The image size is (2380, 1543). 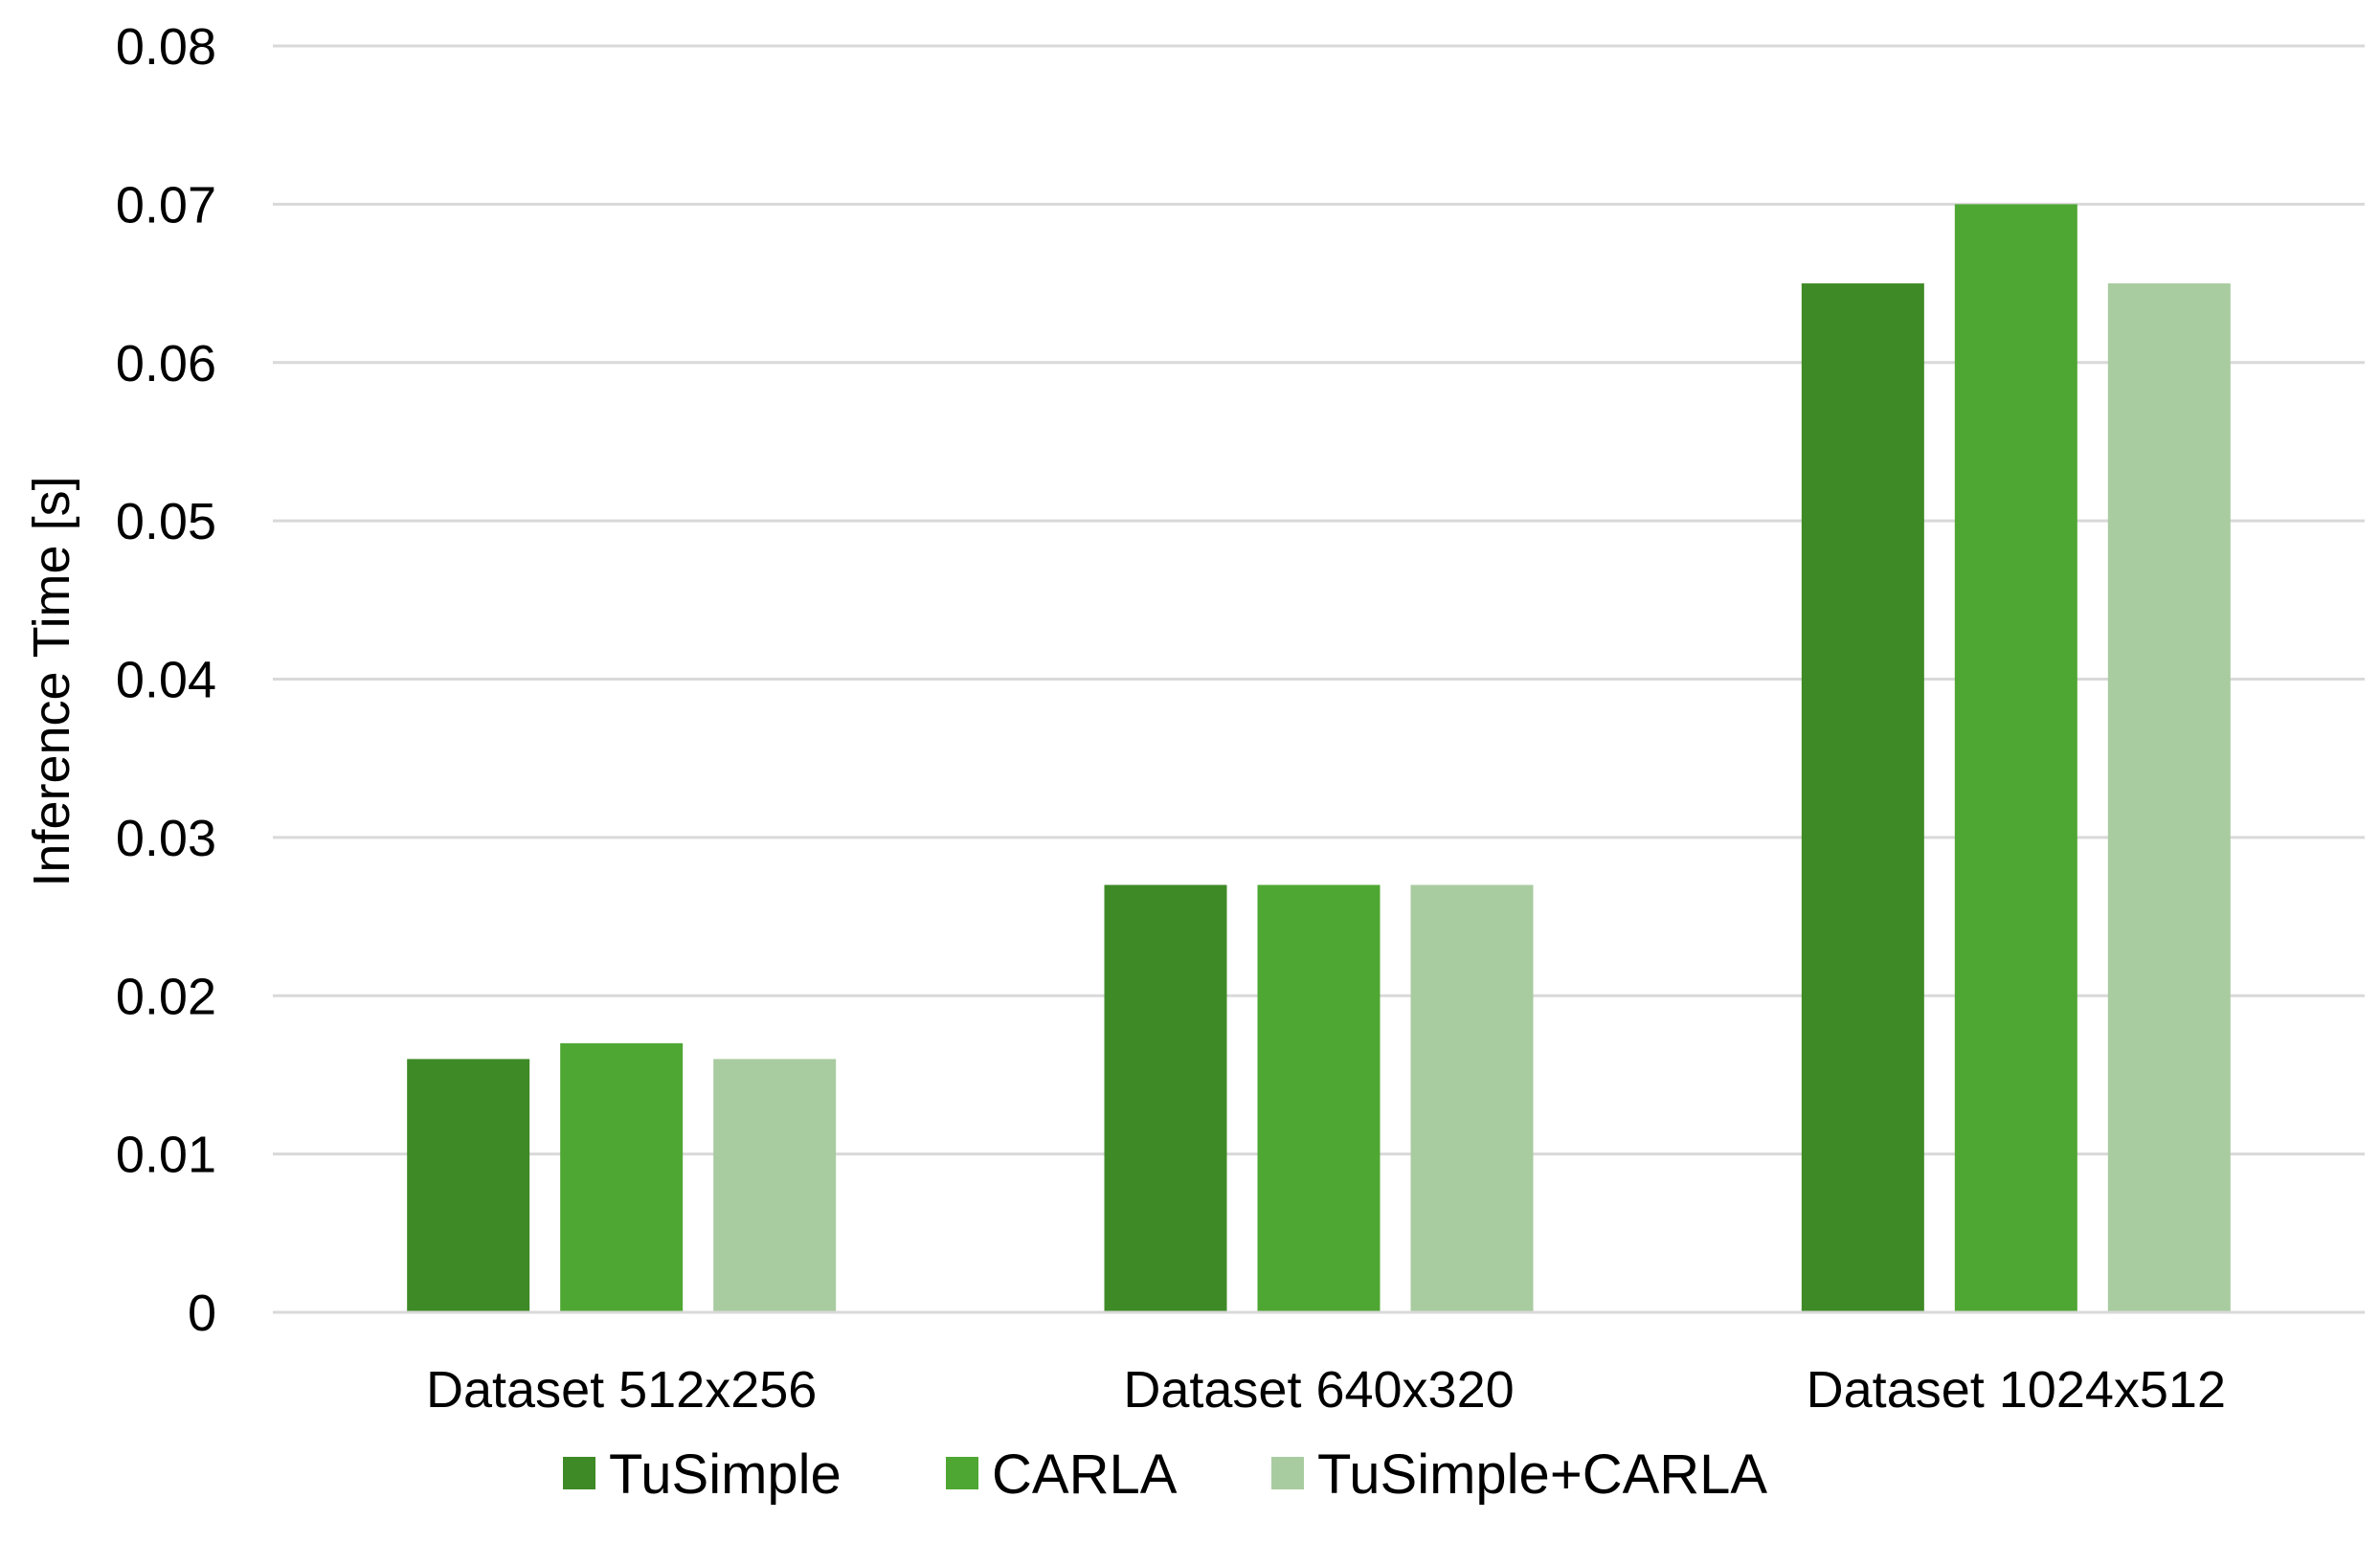 I want to click on x-category-label: Dataset 640x320, so click(x=1319, y=1390).